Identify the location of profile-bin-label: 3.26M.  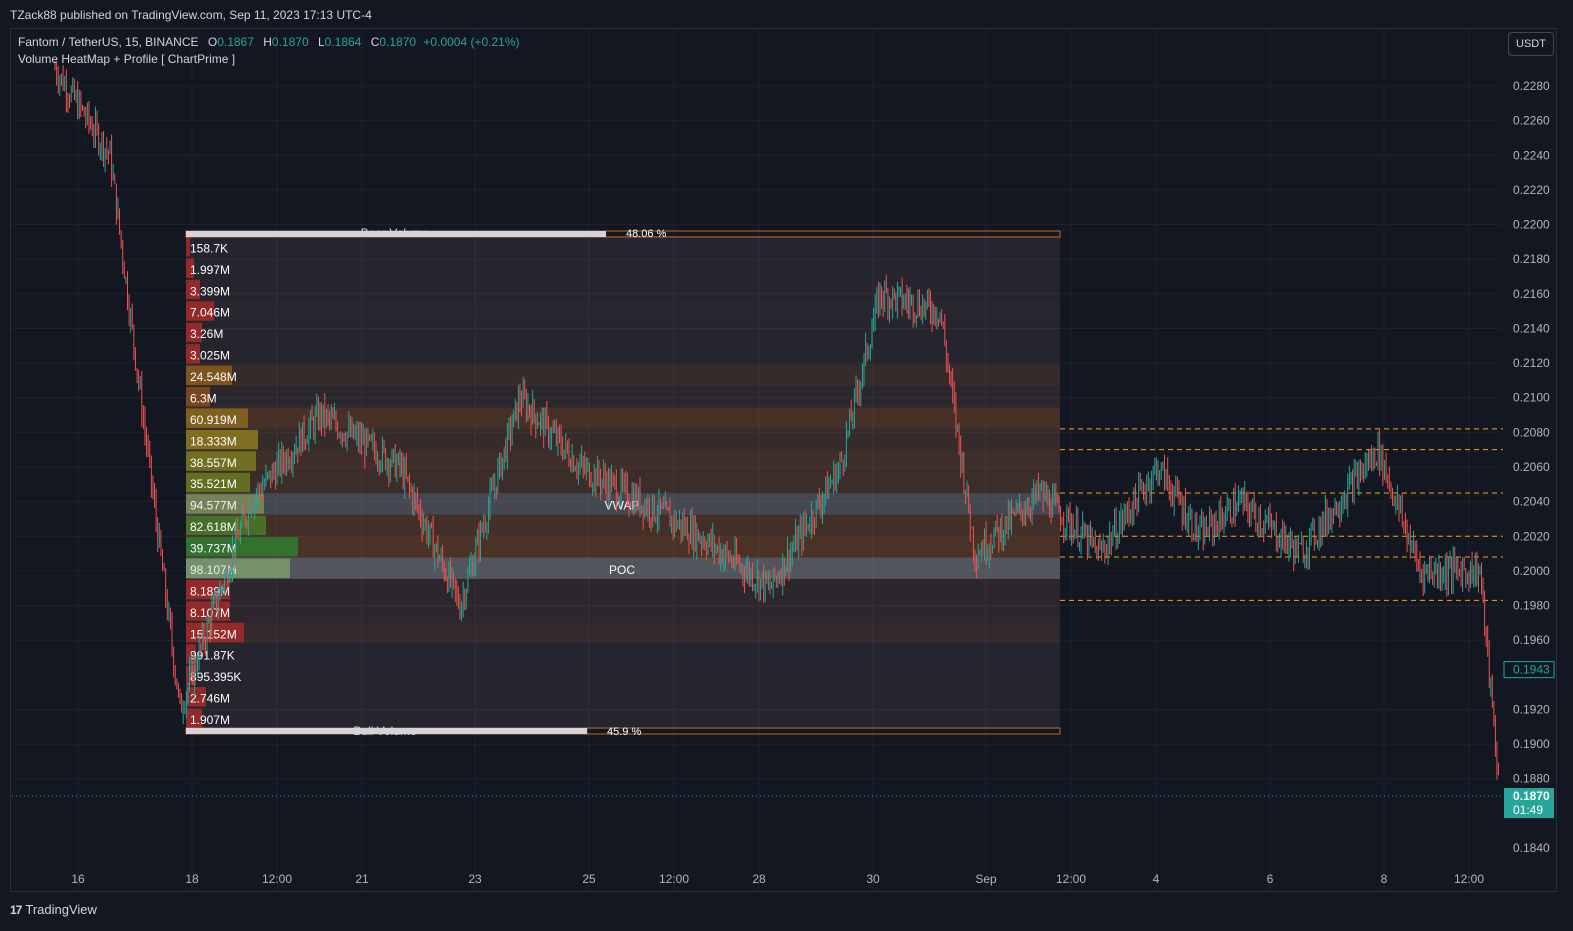
(206, 334).